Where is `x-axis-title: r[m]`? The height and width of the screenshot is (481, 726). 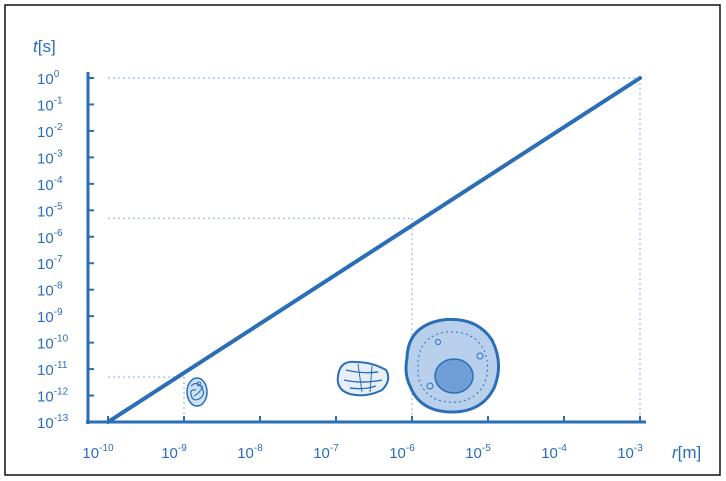
x-axis-title: r[m] is located at coordinates (686, 452).